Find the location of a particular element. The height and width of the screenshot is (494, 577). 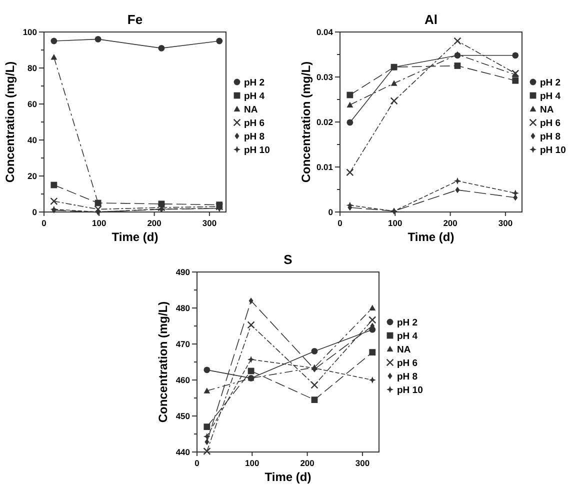

y-tick-label: 490 is located at coordinates (183, 271).